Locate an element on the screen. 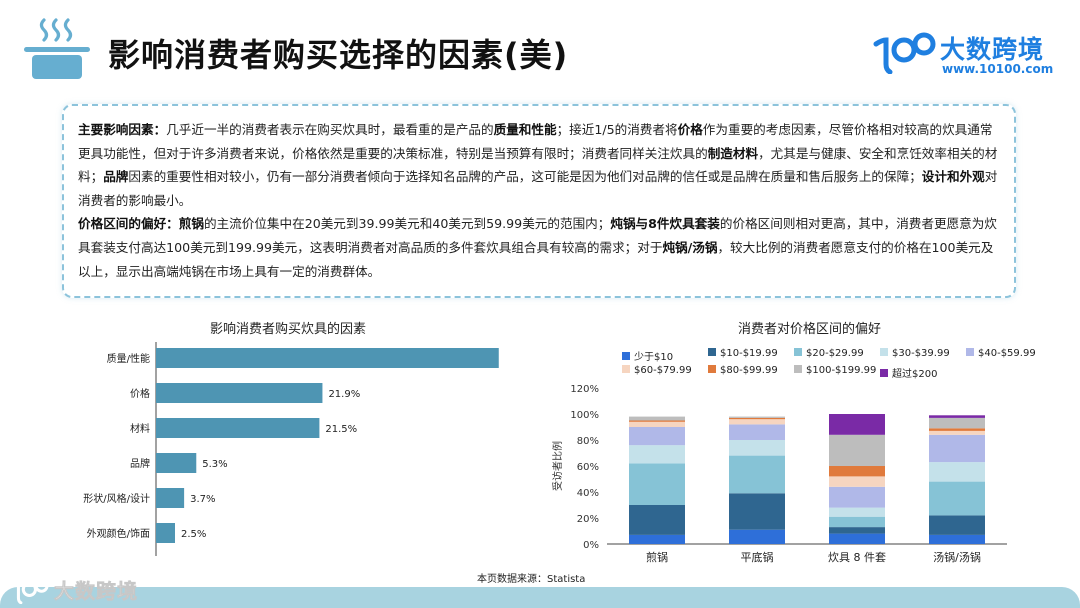  summary-text-run: ，尤其是与健康、安全和烹饪效率相关的材料； is located at coordinates (538, 165).